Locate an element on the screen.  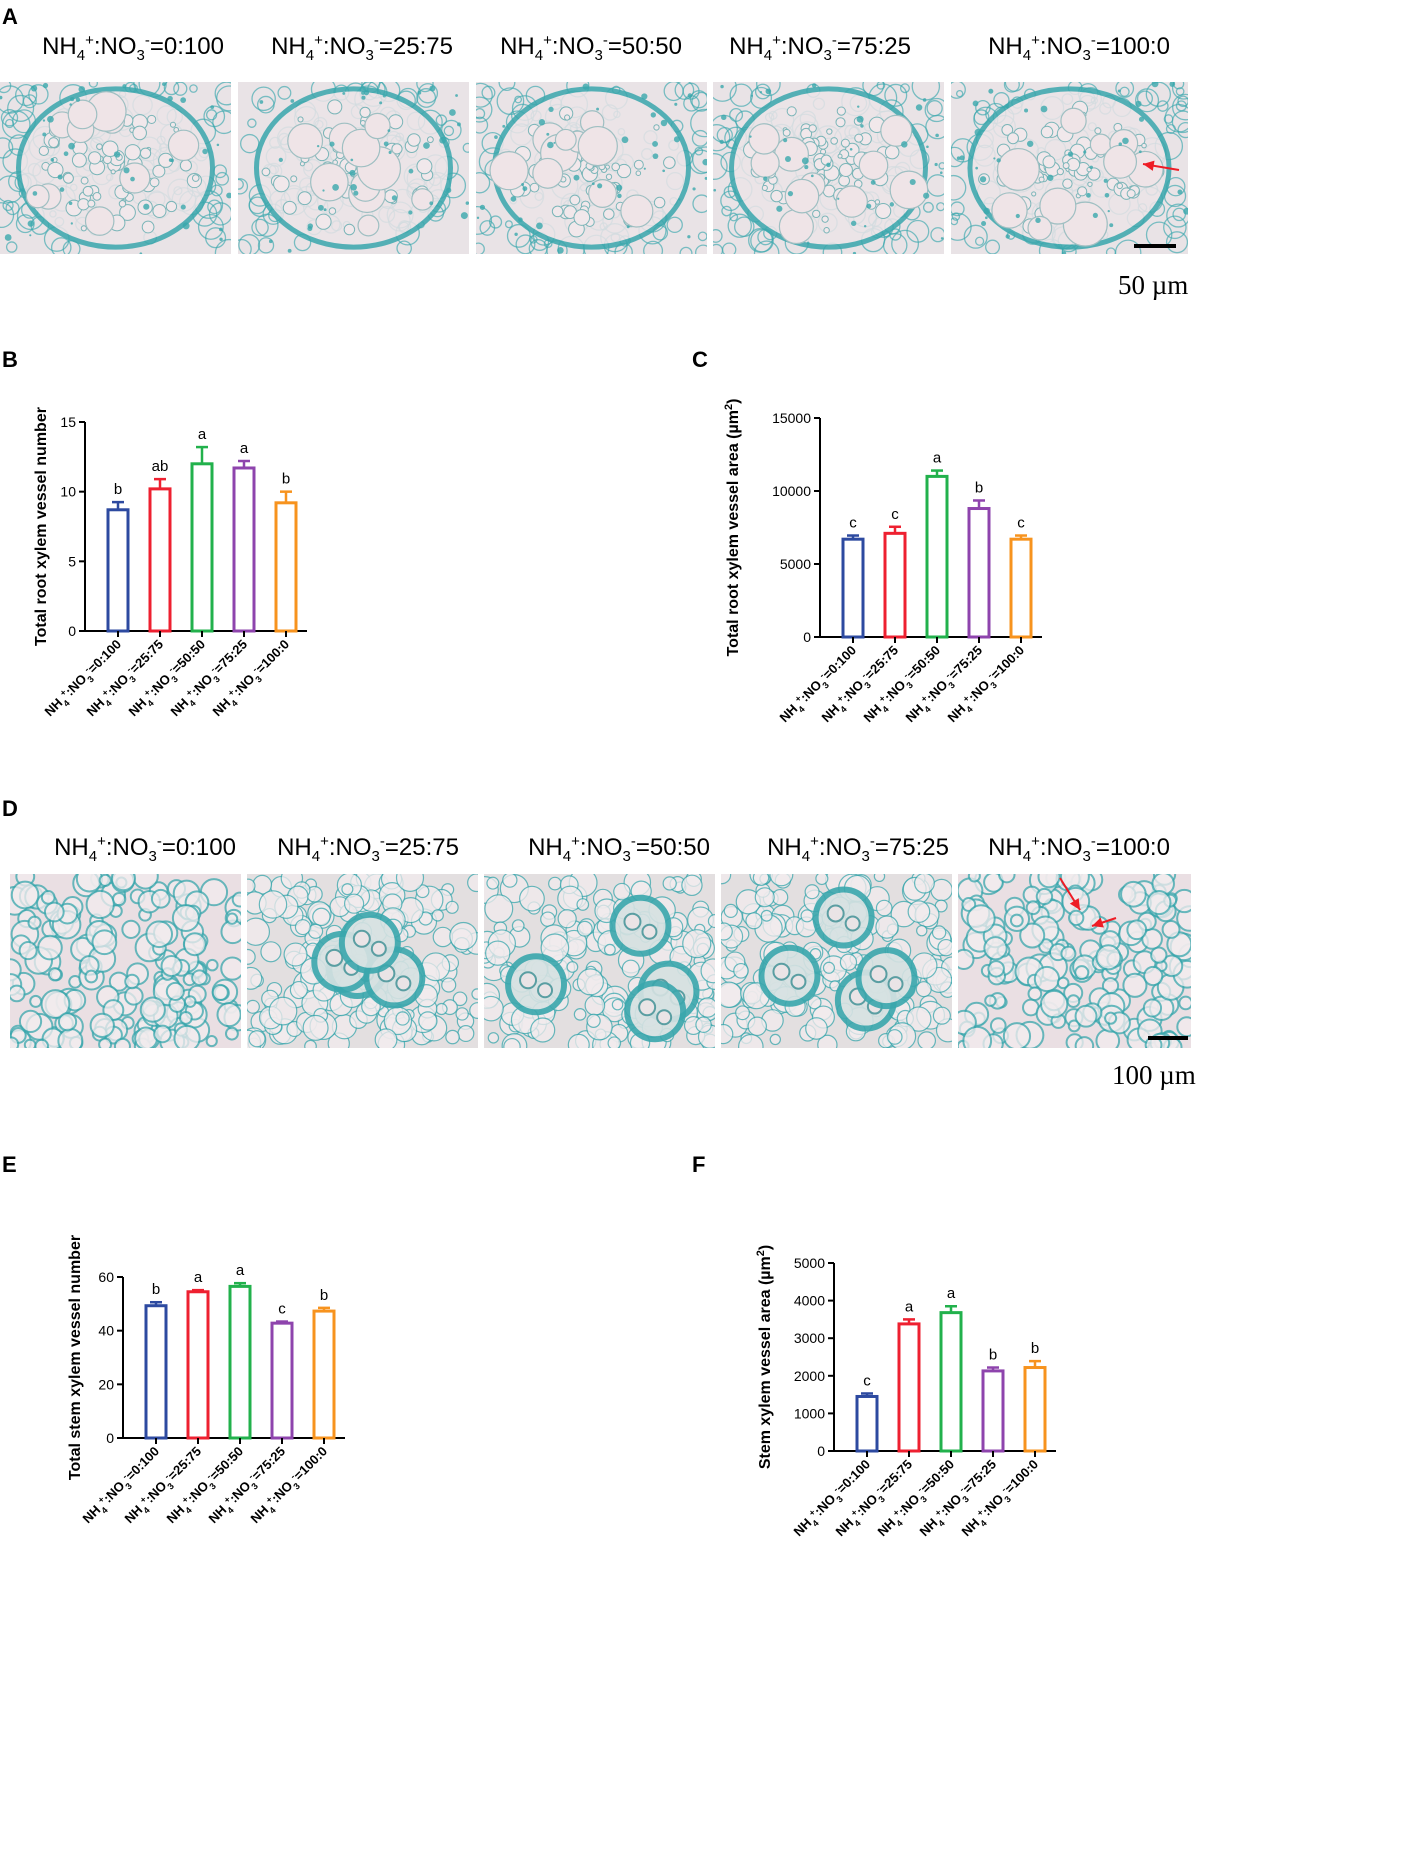
significance-4: c is located at coordinates (282, 1309).